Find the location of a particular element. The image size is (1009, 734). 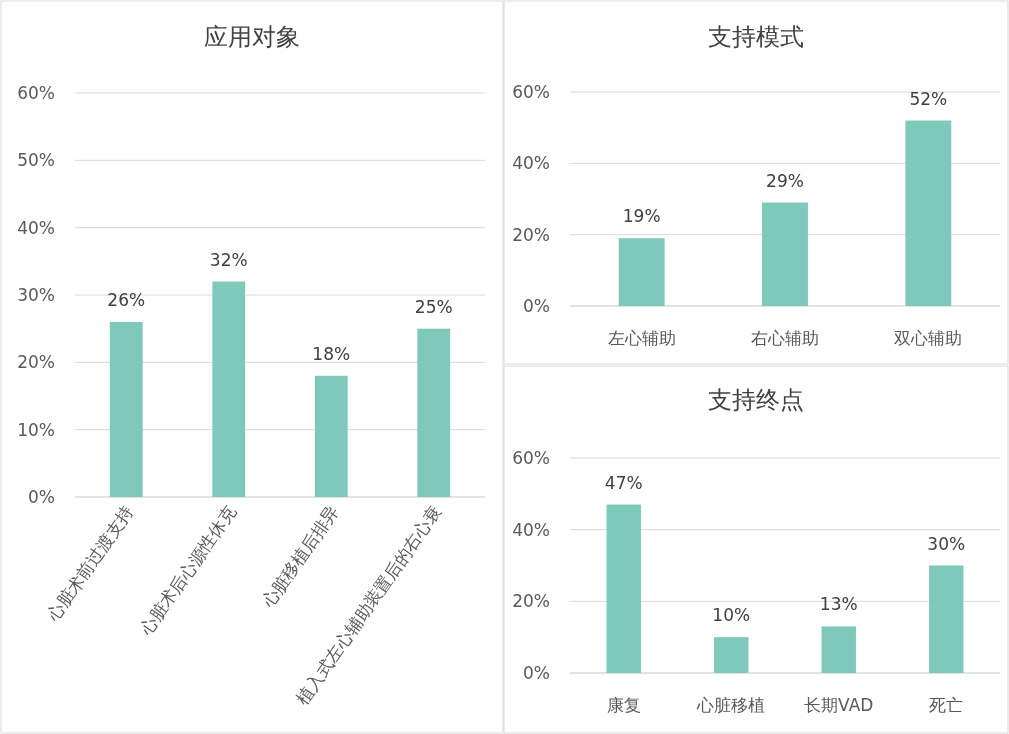

data-label: 25% is located at coordinates (433, 306).